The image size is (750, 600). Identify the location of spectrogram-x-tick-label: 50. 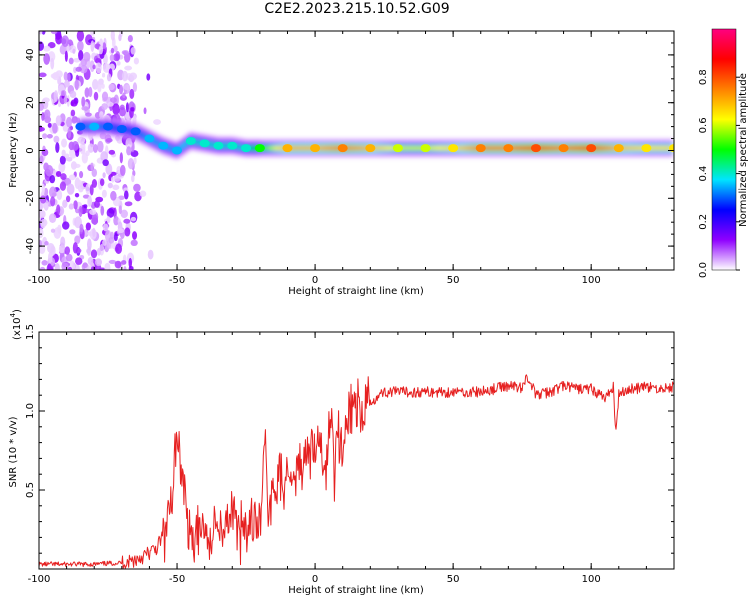
(453, 280).